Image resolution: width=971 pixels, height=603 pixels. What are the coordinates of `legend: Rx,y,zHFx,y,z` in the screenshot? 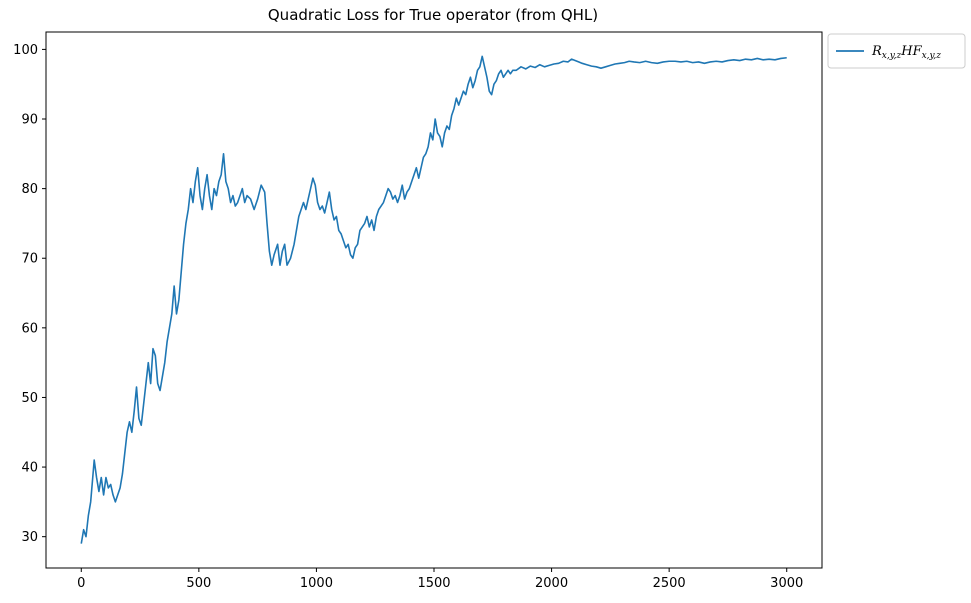 It's located at (896, 51).